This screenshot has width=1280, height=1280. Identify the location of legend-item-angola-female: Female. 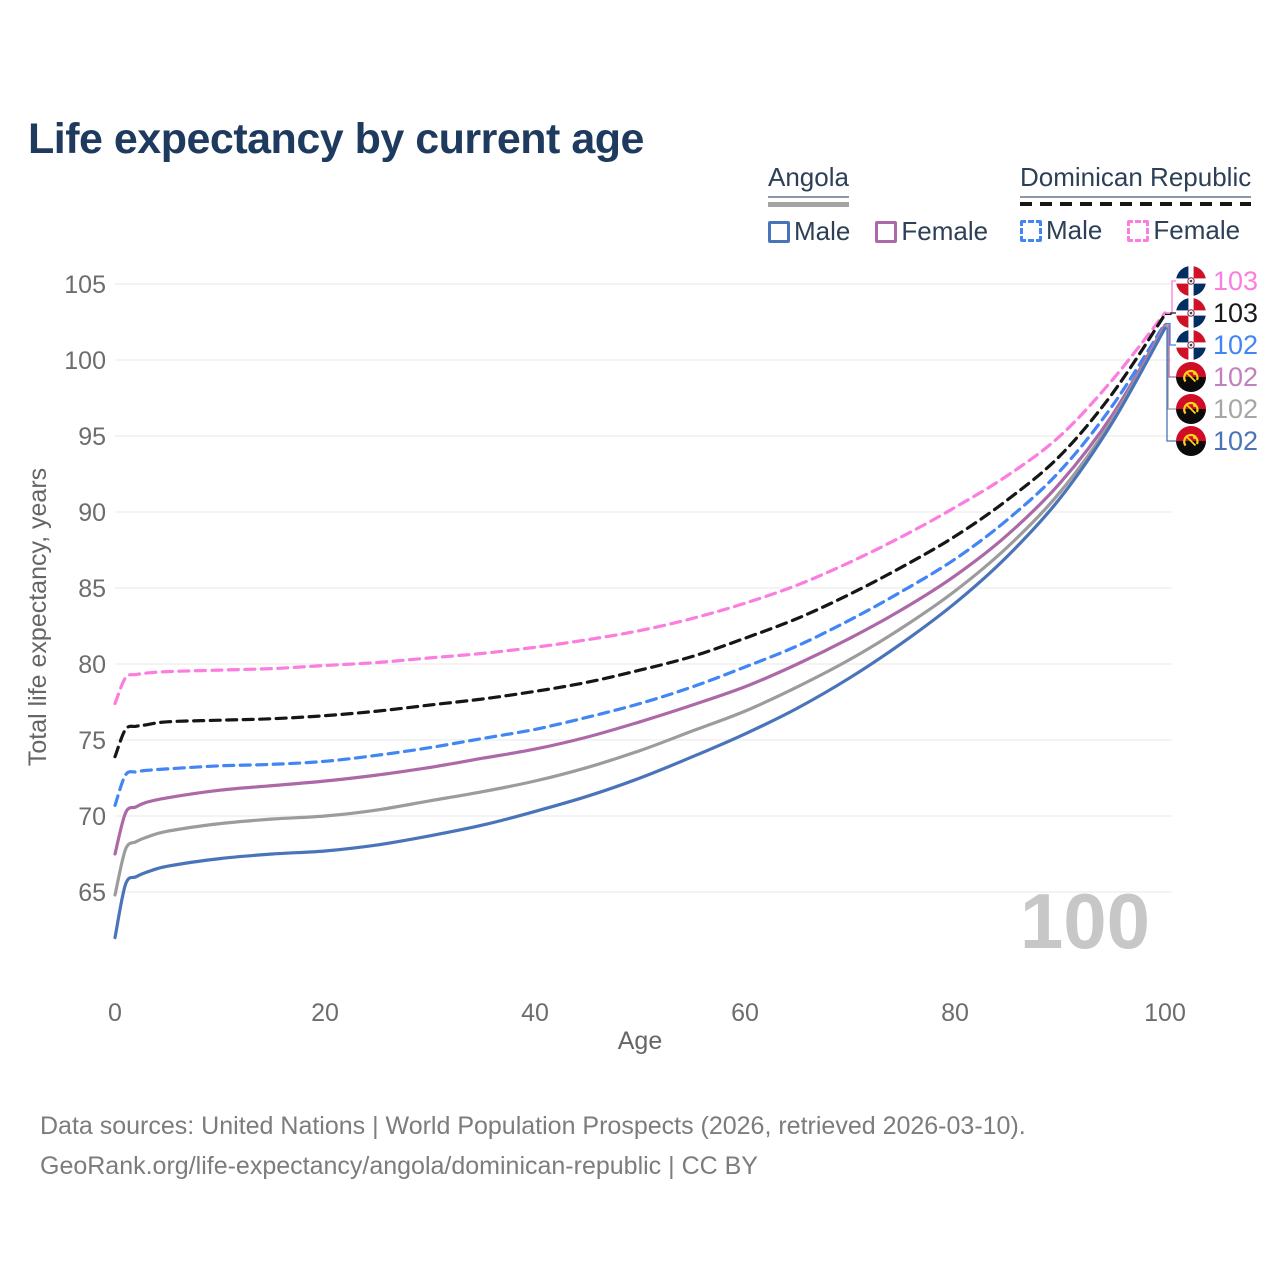
(931, 231).